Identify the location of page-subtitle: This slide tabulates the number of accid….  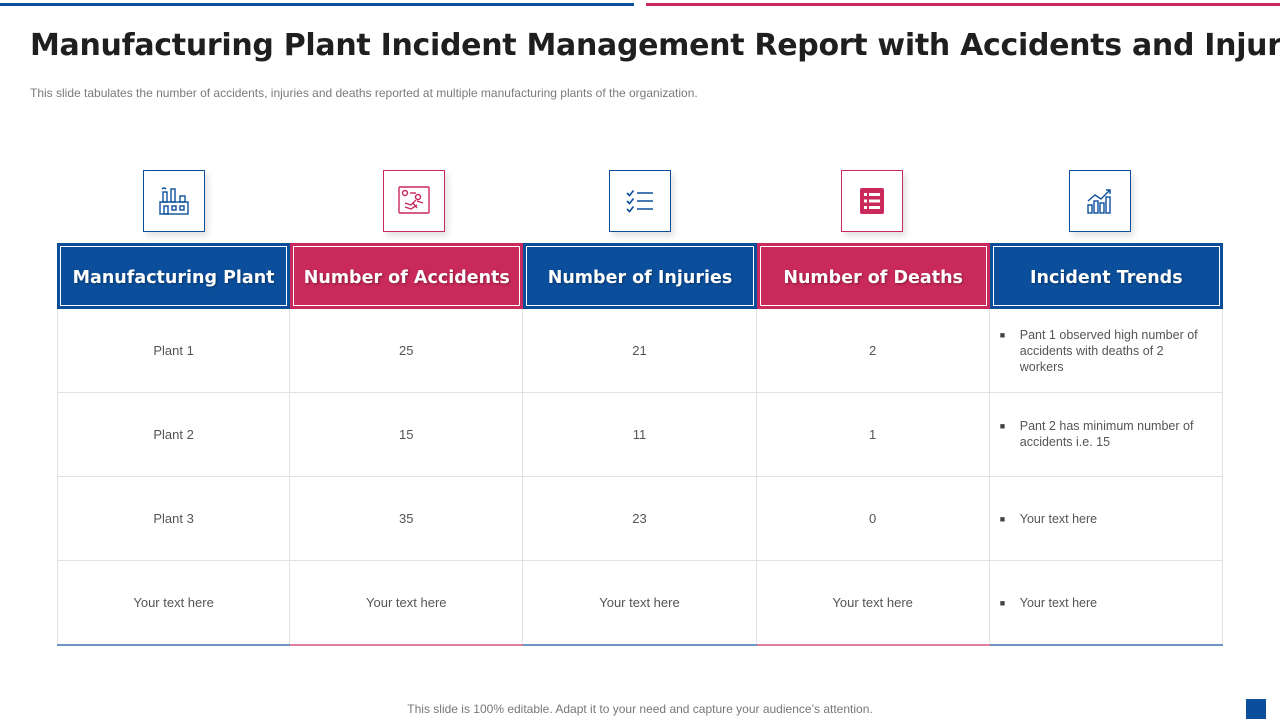
(364, 93).